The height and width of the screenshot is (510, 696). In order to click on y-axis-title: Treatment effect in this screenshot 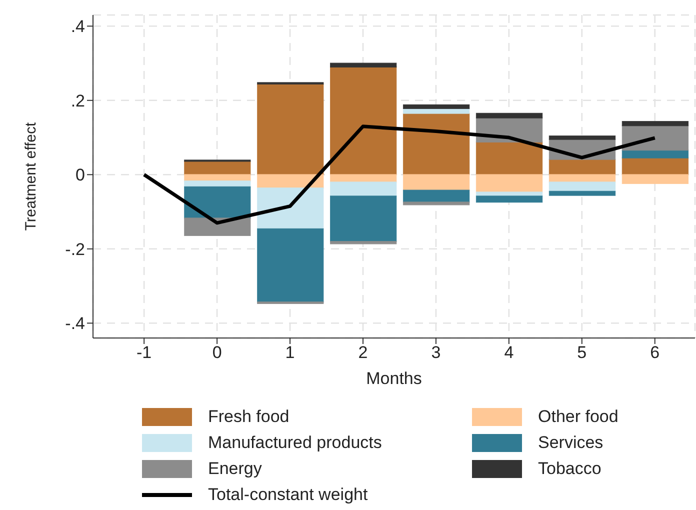, I will do `click(31, 176)`.